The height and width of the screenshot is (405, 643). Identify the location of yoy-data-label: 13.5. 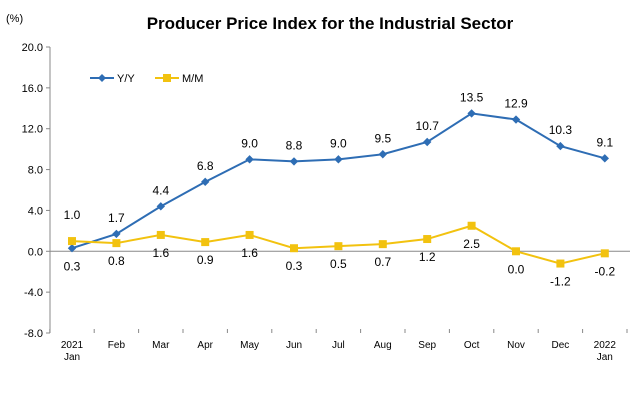
(472, 97).